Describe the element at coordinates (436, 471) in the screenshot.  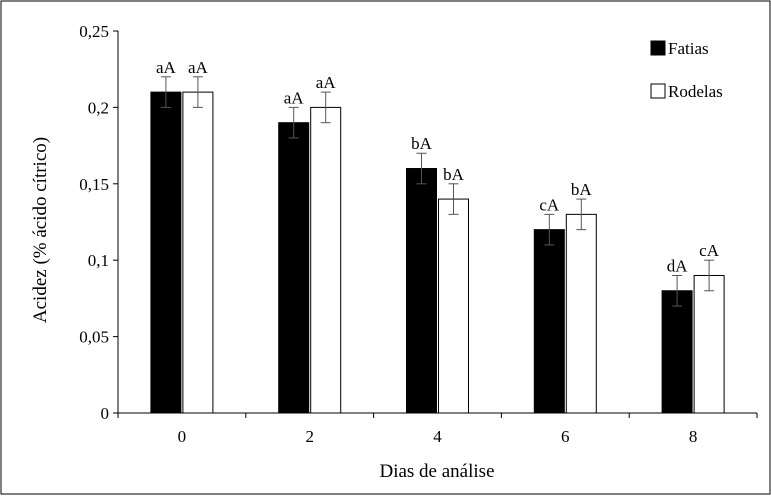
I see `x-axis-title: Dias de análise` at that location.